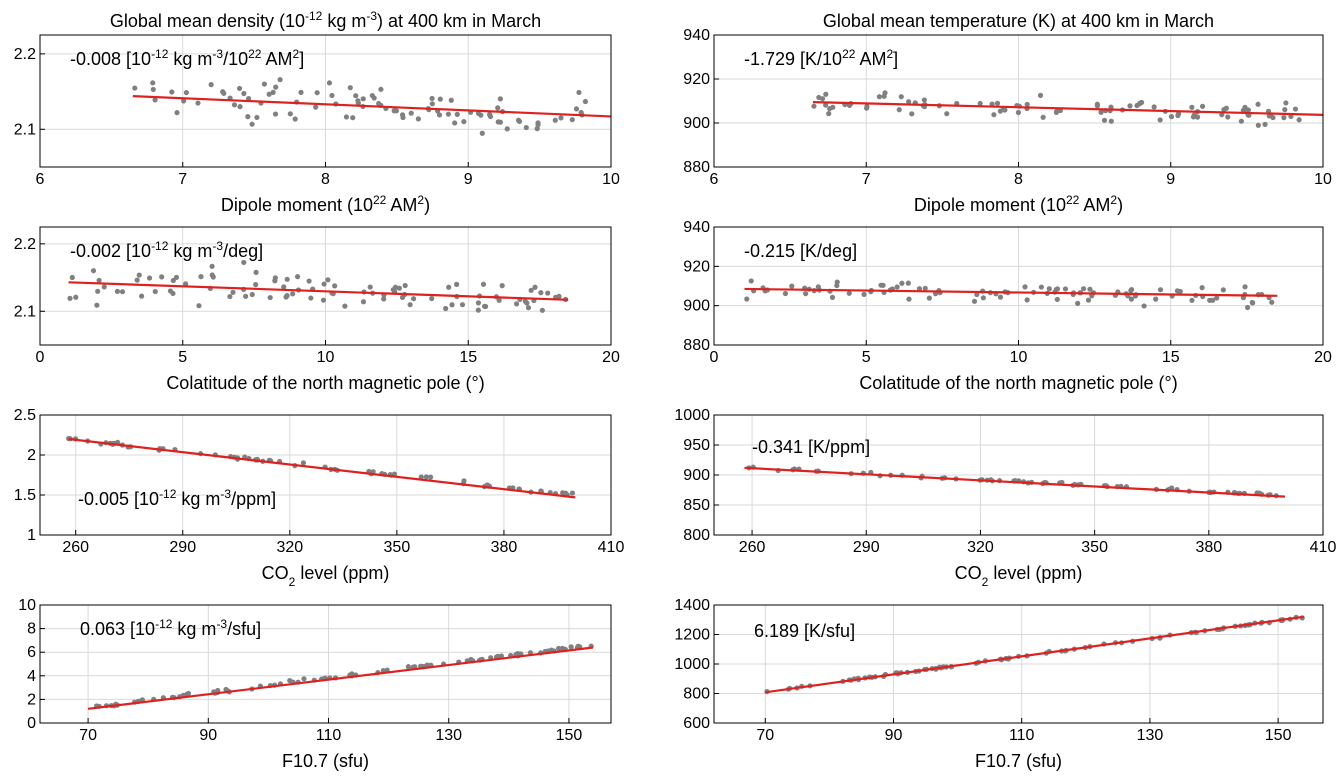 The image size is (1338, 780). I want to click on slope-annotation: 6.189 [K/sfu], so click(804, 631).